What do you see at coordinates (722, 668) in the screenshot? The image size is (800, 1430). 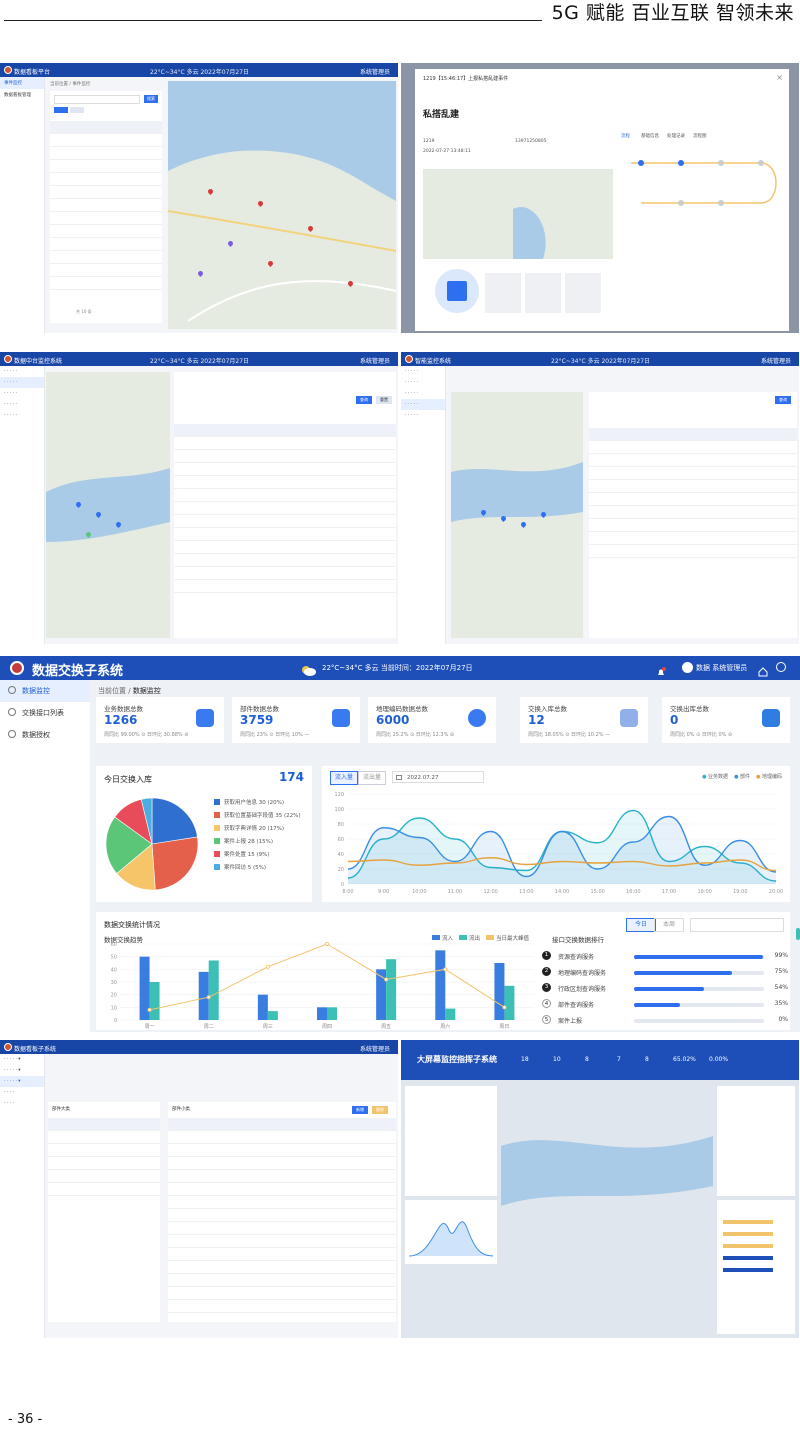 I see `user-menu: 数据 系统管理员` at bounding box center [722, 668].